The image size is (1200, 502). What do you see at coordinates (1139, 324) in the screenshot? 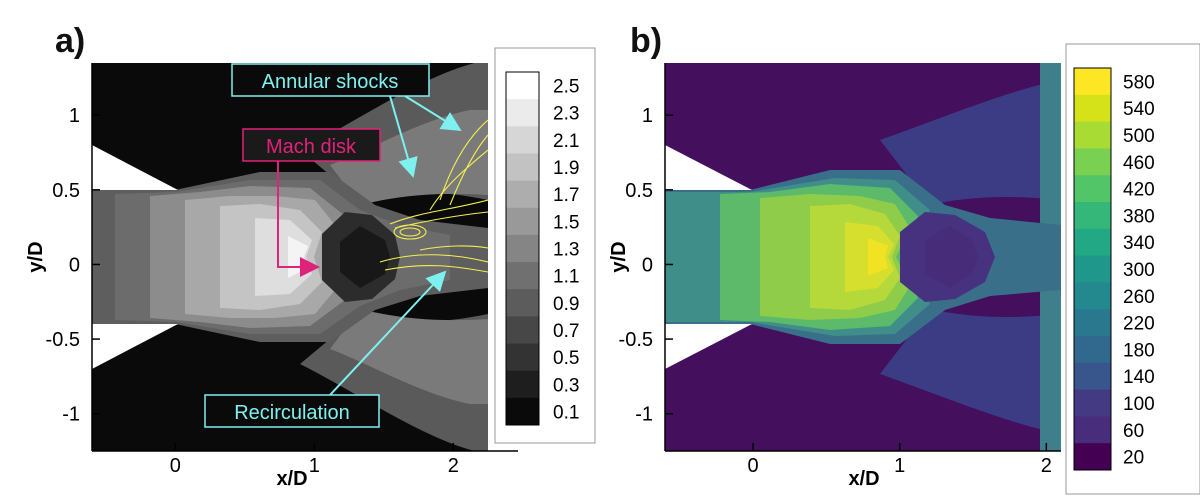
I see `colorbar-label: 220` at bounding box center [1139, 324].